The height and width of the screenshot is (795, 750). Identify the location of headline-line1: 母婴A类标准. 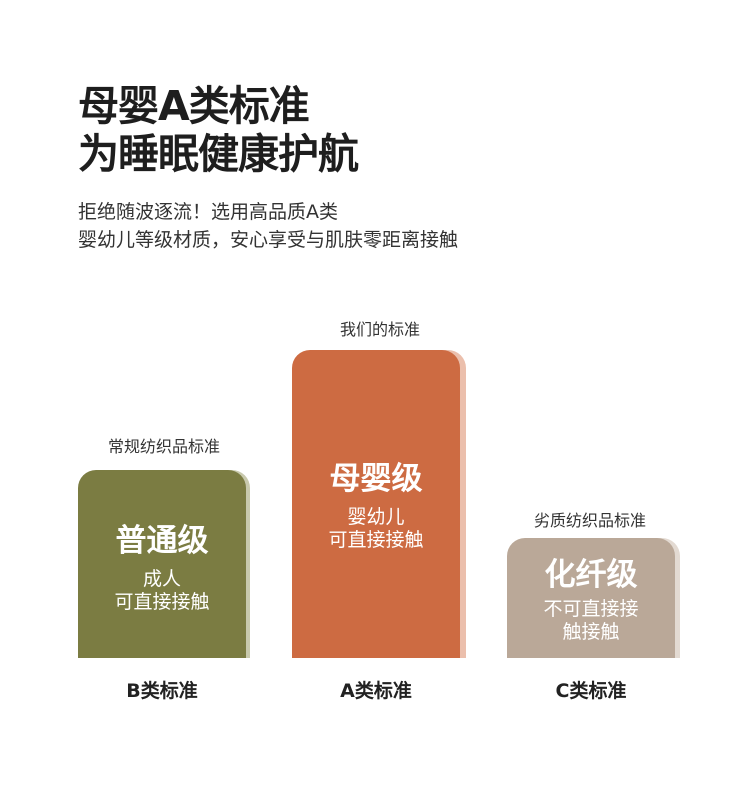
(194, 106).